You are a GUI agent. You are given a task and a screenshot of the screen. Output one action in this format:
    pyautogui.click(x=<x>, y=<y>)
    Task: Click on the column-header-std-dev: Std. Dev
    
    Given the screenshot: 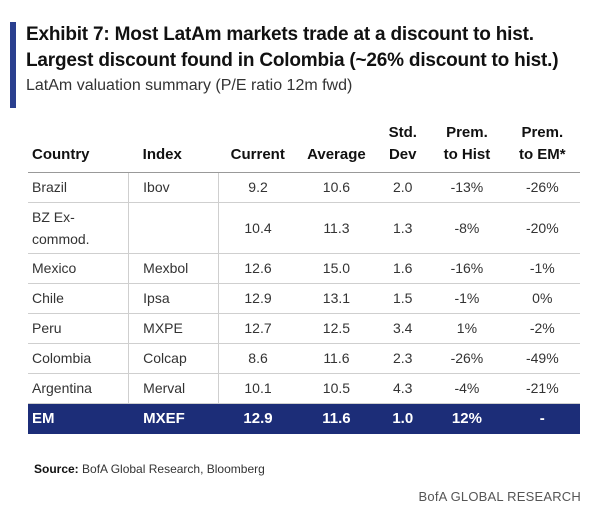 What is the action you would take?
    pyautogui.click(x=403, y=147)
    